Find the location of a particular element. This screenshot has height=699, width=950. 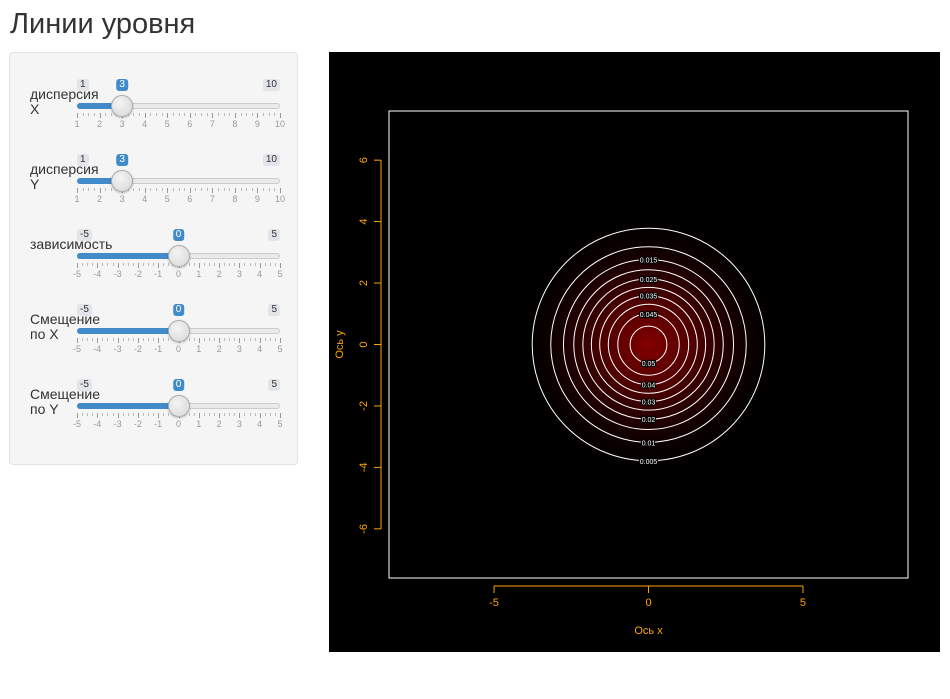

contour-label: 0.04 is located at coordinates (649, 386).